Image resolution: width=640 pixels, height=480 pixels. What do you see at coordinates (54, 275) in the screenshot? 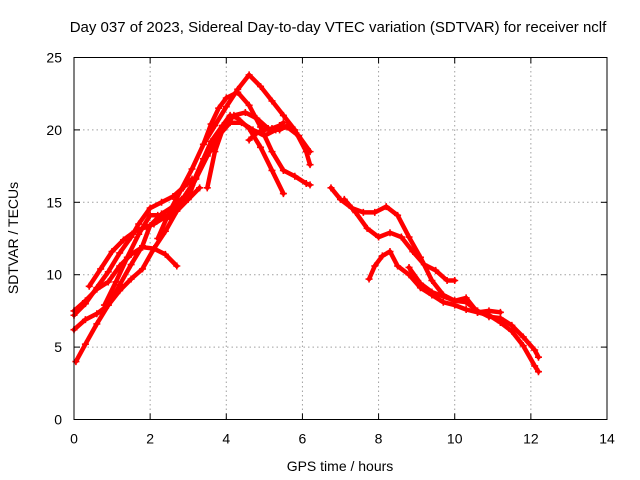
I see `y-tick-label: 10` at bounding box center [54, 275].